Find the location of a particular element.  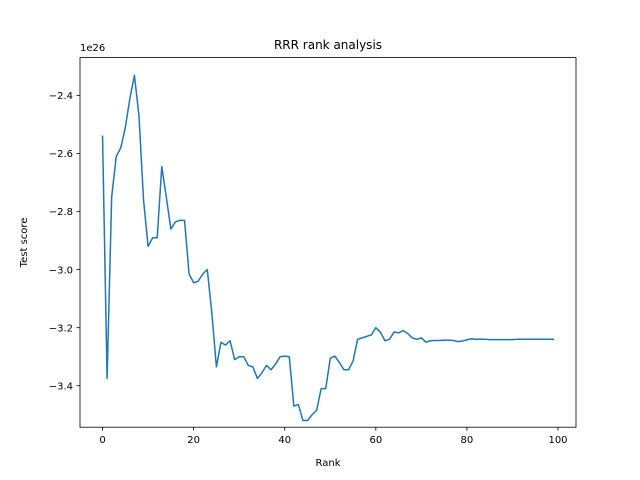

y-tick-label: −3.4 is located at coordinates (61, 386).